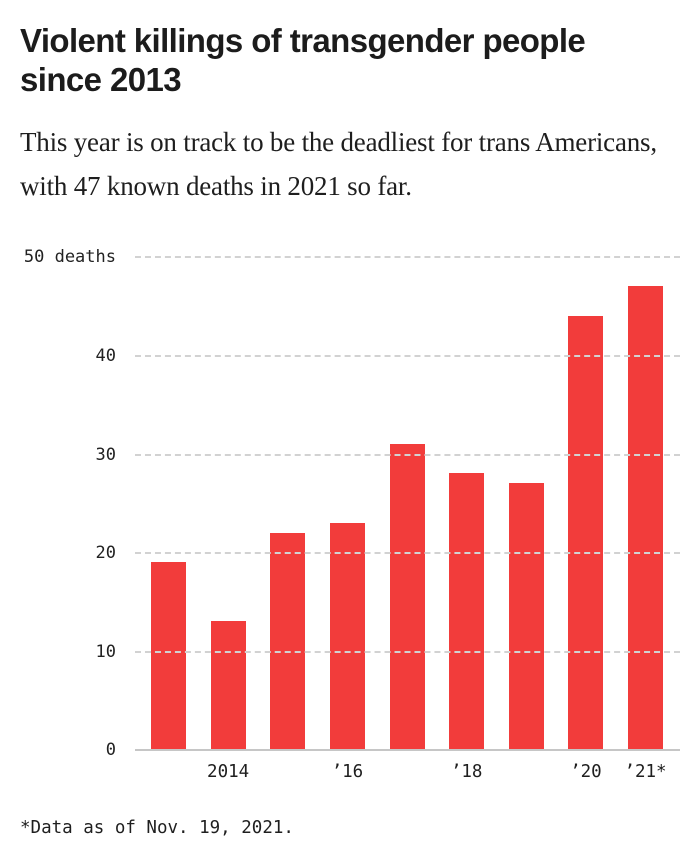 This screenshot has width=686, height=861. Describe the element at coordinates (526, 616) in the screenshot. I see `bar-2019` at that location.